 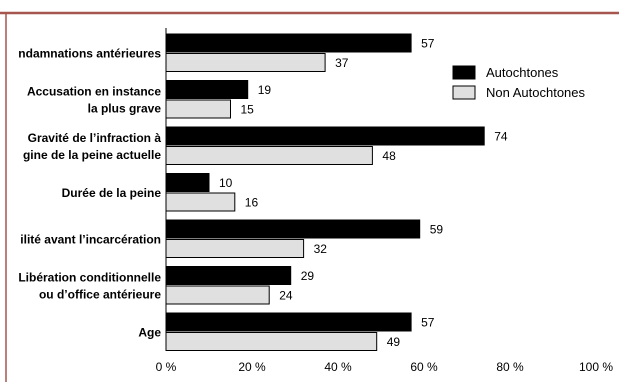 What do you see at coordinates (394, 342) in the screenshot?
I see `data-label: 49` at bounding box center [394, 342].